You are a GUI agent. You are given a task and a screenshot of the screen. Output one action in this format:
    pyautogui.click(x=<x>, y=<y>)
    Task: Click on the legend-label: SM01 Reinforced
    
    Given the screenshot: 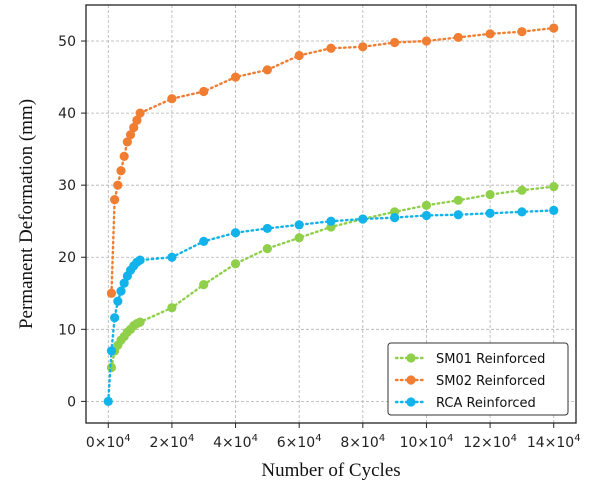 What is the action you would take?
    pyautogui.click(x=490, y=359)
    